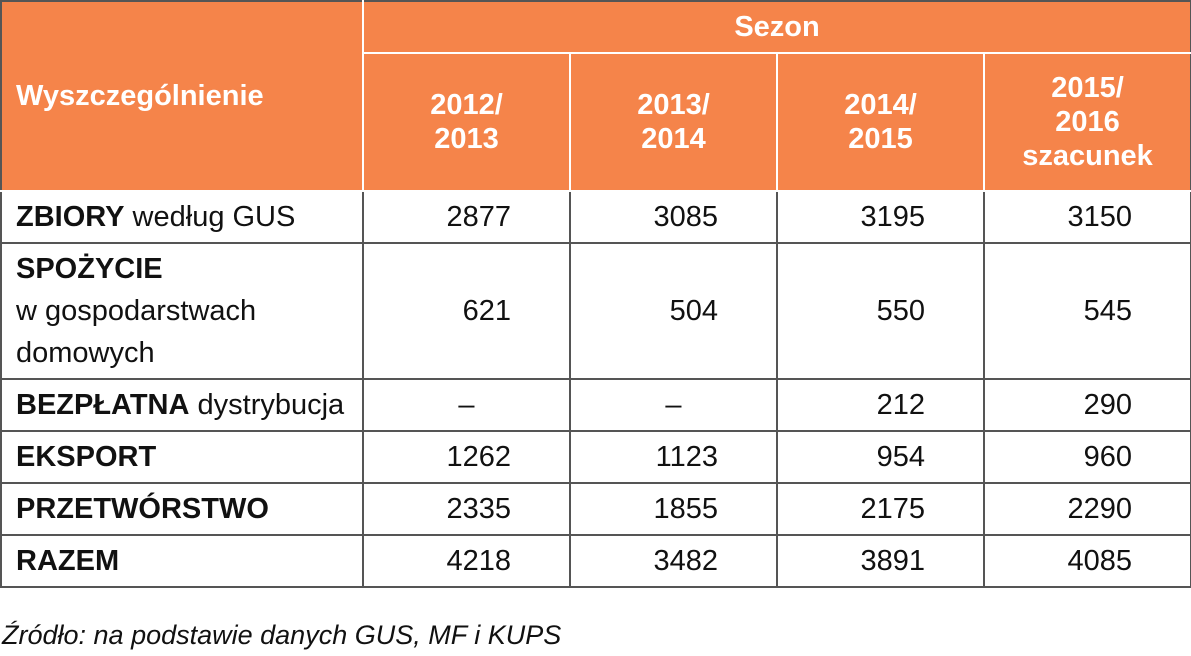 The width and height of the screenshot is (1191, 656). Describe the element at coordinates (214, 217) in the screenshot. I see `row-label-rest: według GUS` at that location.